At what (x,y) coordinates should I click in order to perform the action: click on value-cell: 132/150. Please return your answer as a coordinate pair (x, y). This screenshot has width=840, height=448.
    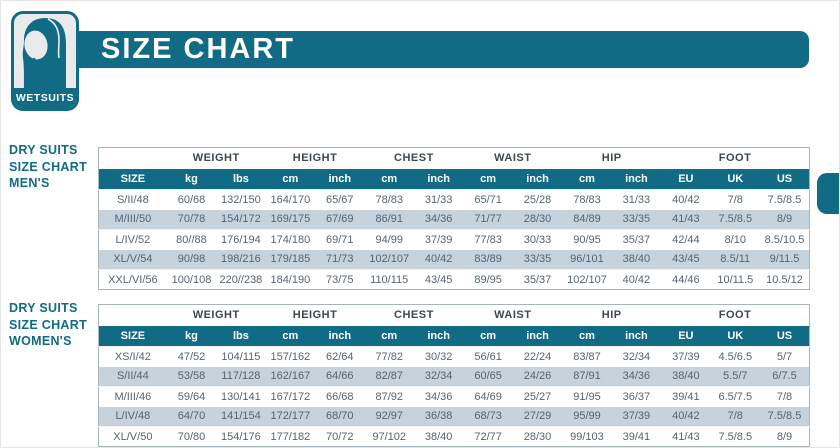
    Looking at the image, I should click on (241, 199).